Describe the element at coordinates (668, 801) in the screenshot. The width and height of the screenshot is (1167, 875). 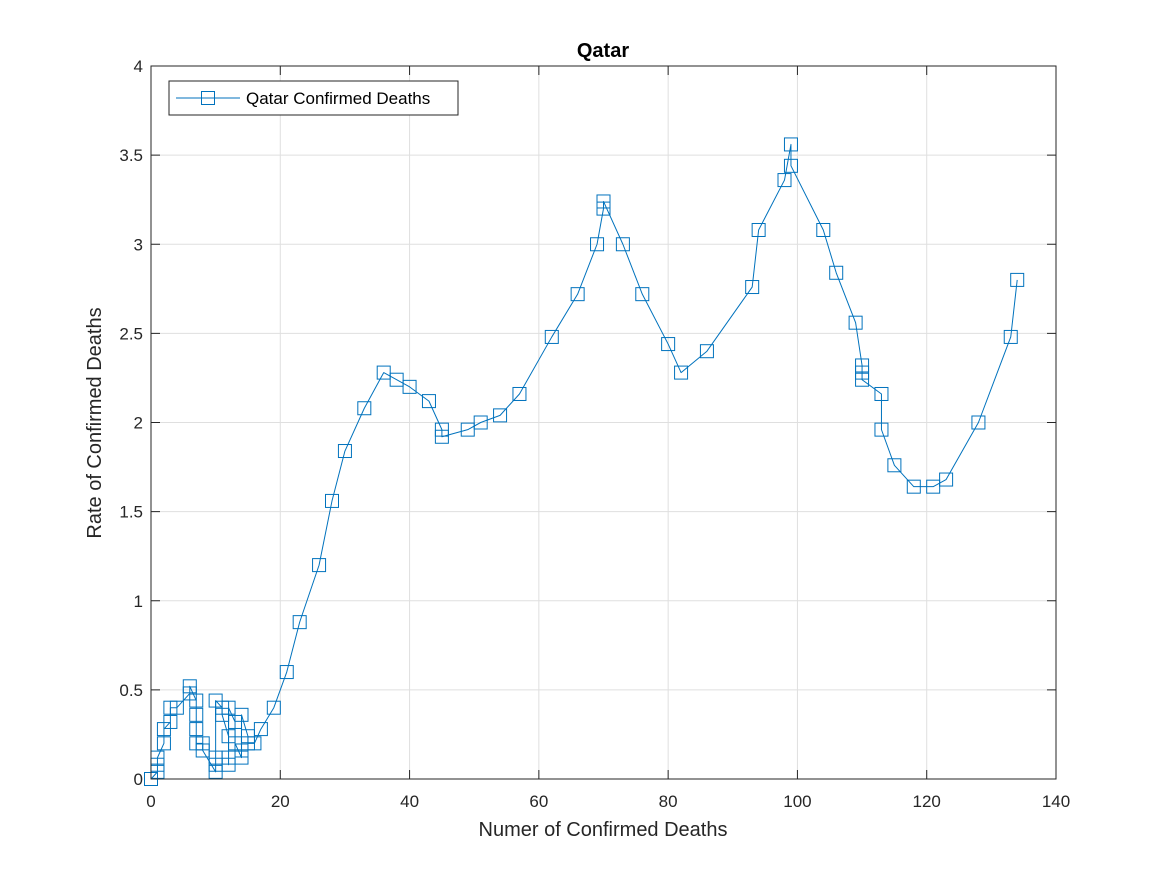
I see `x-tick-label: 80` at that location.